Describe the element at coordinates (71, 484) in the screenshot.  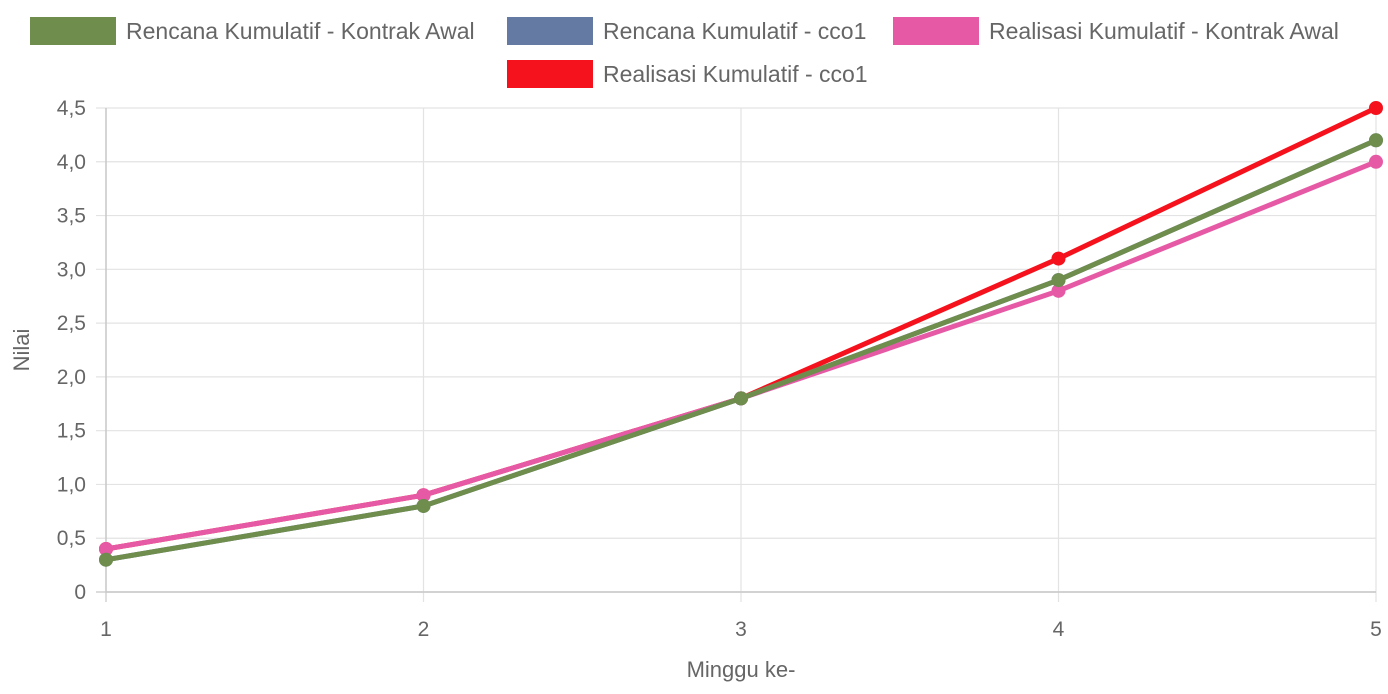
I see `y-tick-label: 1,0` at that location.